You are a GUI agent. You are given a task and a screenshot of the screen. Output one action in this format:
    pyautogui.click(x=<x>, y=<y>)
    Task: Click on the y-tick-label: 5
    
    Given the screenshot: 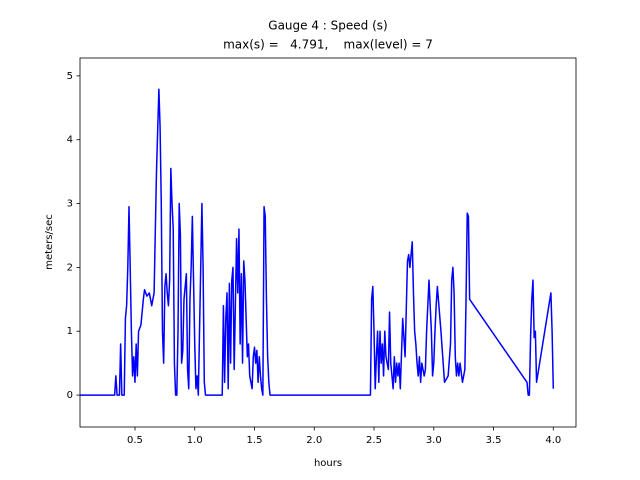 What is the action you would take?
    pyautogui.click(x=70, y=76)
    